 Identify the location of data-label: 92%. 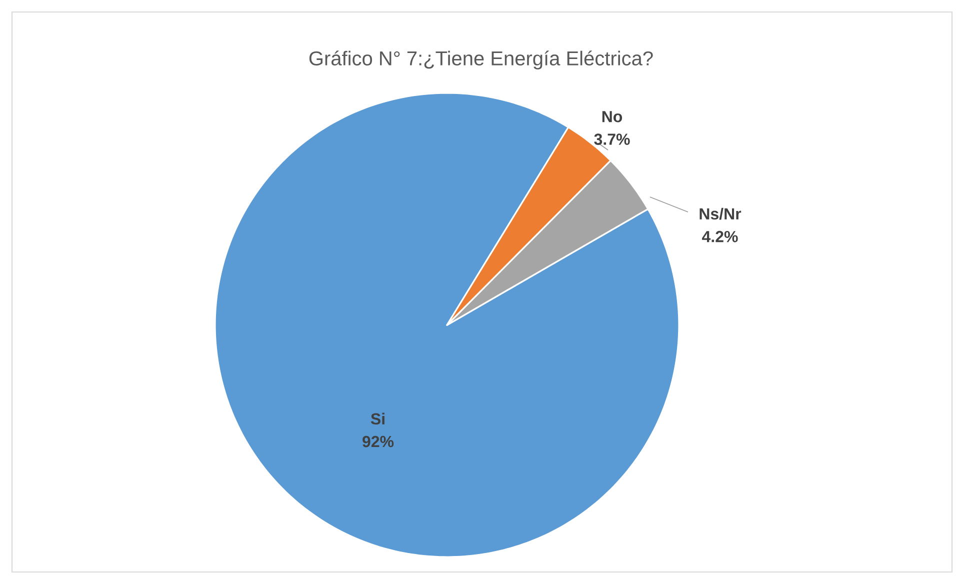
(378, 442).